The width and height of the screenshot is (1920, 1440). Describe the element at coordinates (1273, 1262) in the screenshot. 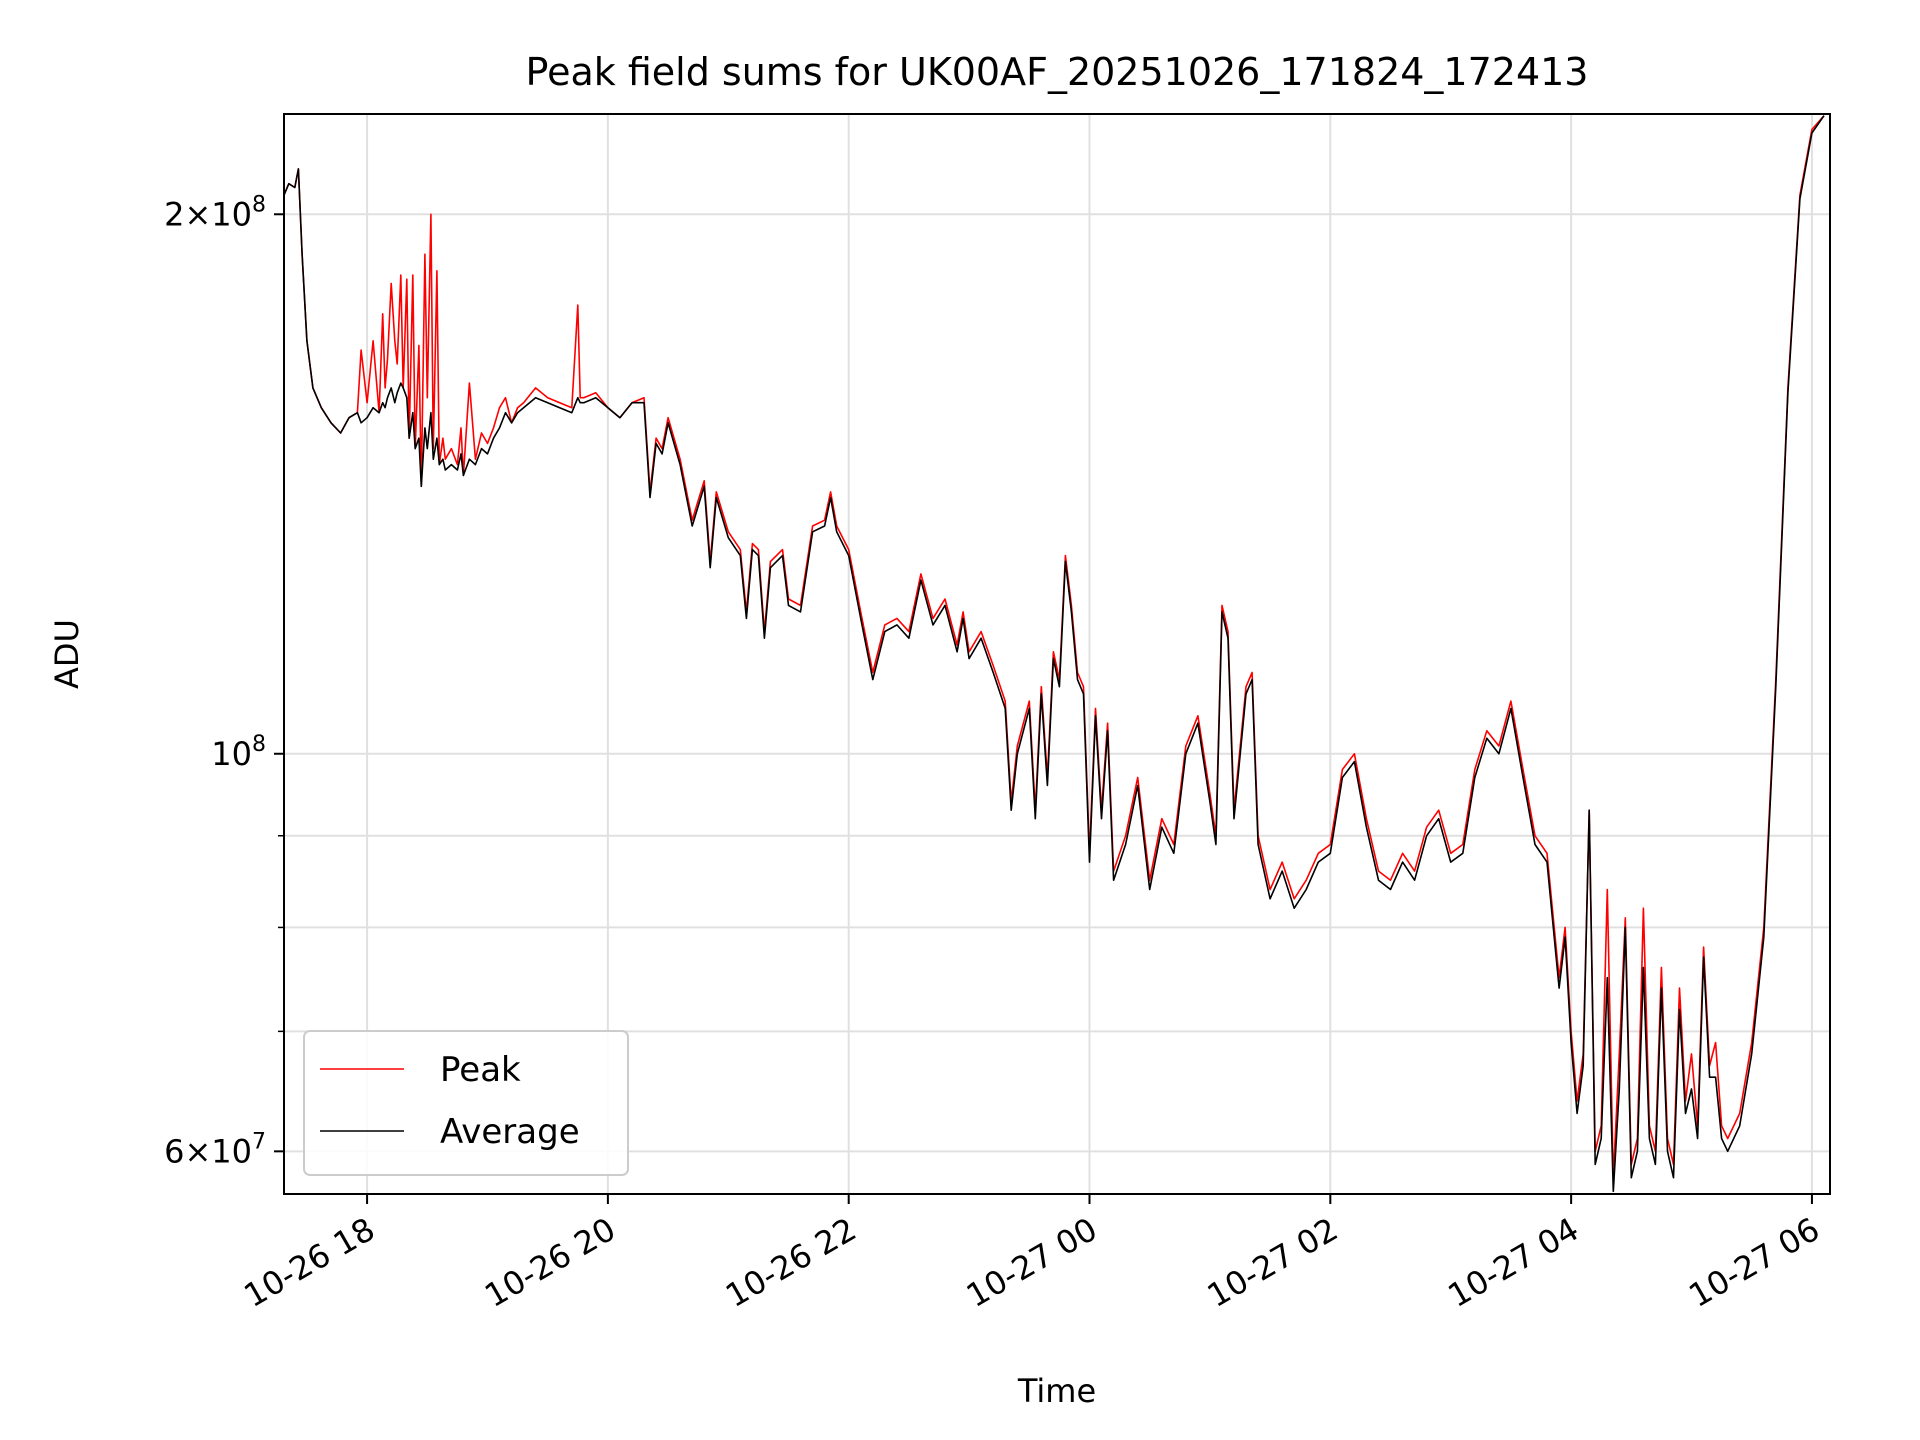

I see `x-tick-label: 10-27 02` at that location.